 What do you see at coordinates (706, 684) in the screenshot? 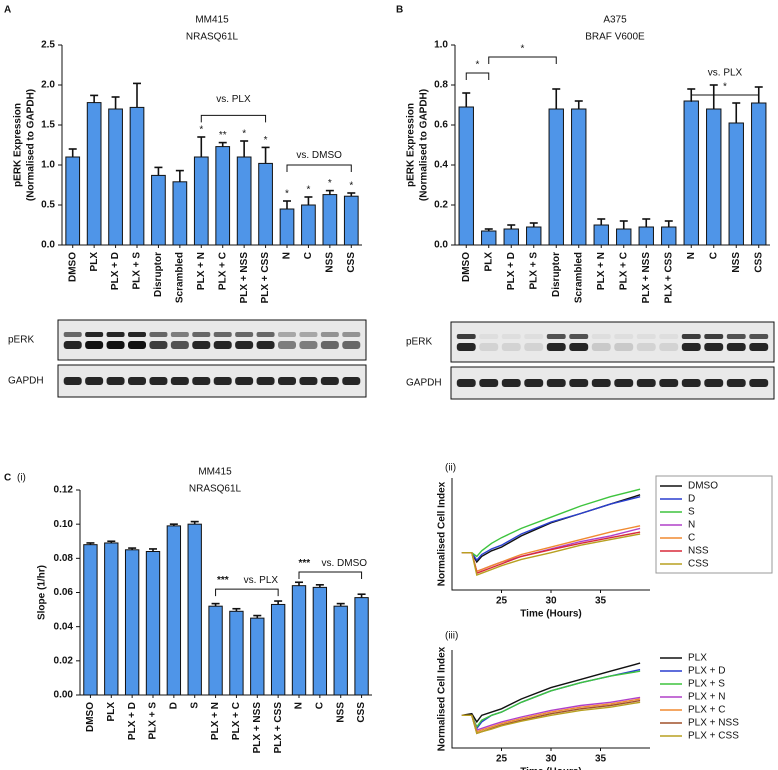
I see `legend-label: PLX + S` at bounding box center [706, 684].